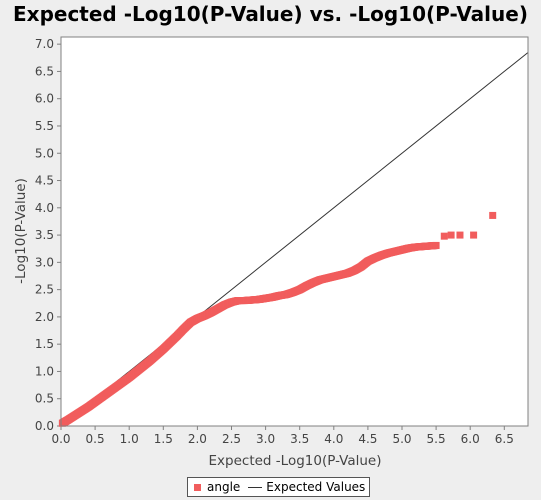 The width and height of the screenshot is (541, 500). What do you see at coordinates (470, 439) in the screenshot?
I see `x-tick-label: 6.0` at bounding box center [470, 439].